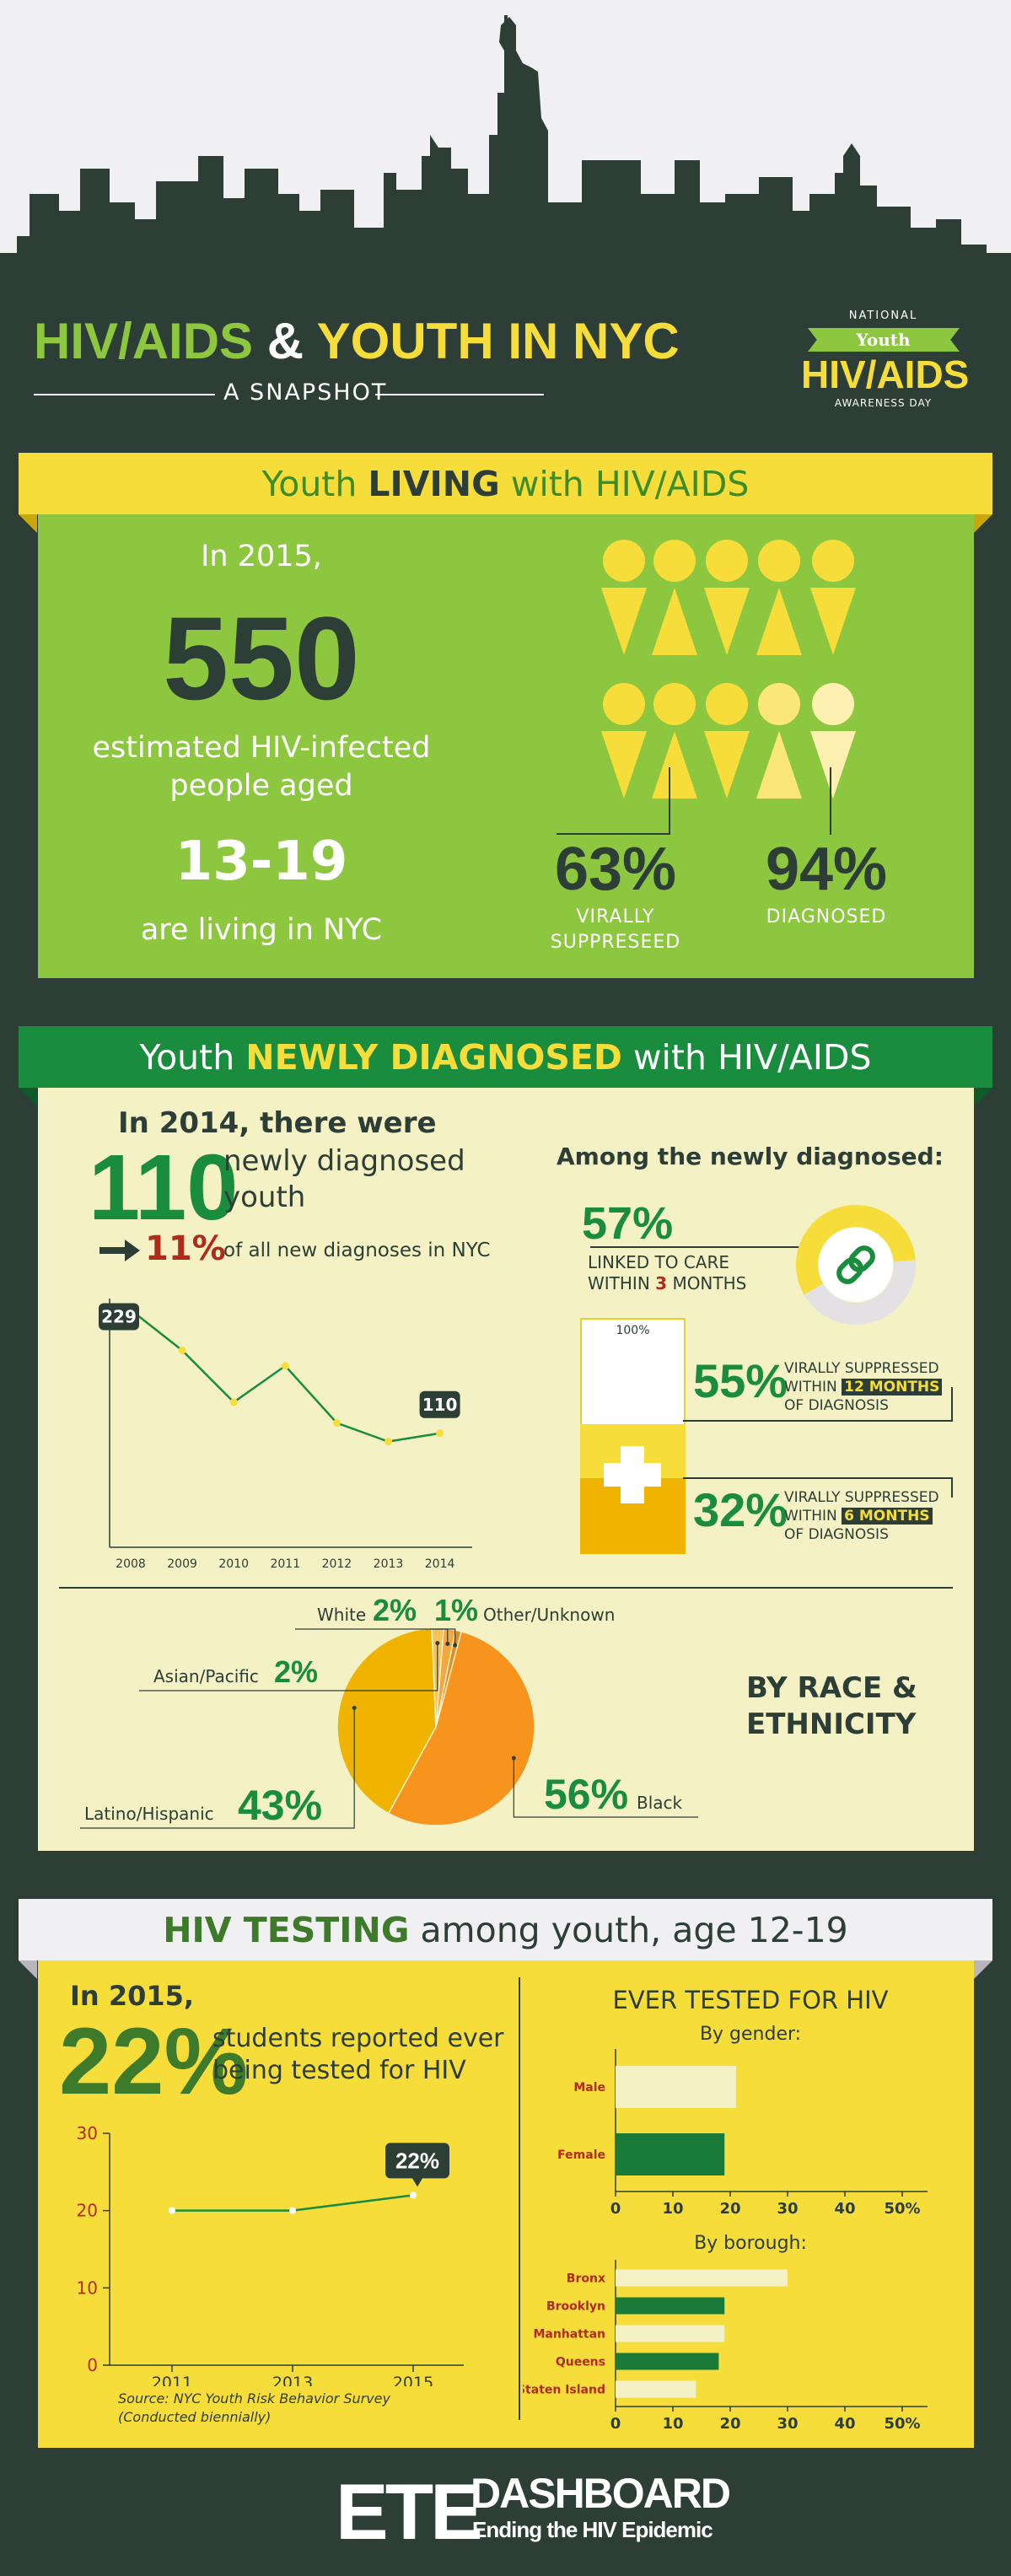 The width and height of the screenshot is (1011, 2576). What do you see at coordinates (883, 340) in the screenshot?
I see `badge-youth: Youth` at bounding box center [883, 340].